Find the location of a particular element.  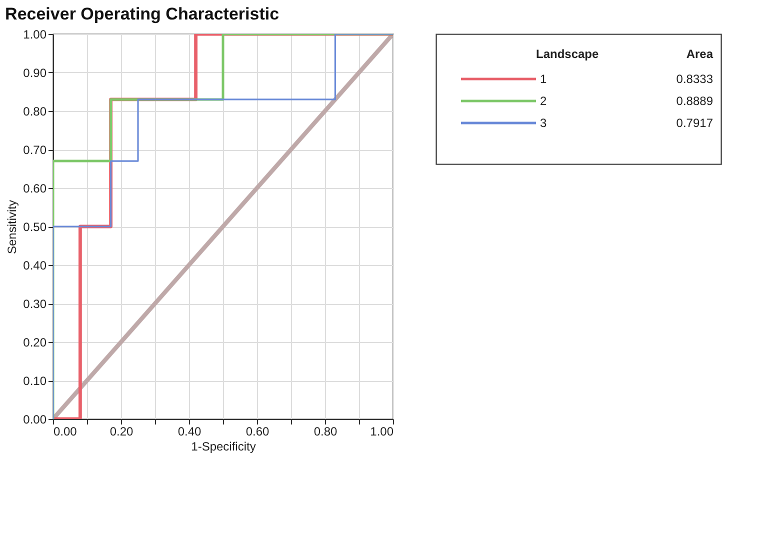

y-tick-label: 1.00 is located at coordinates (35, 35).